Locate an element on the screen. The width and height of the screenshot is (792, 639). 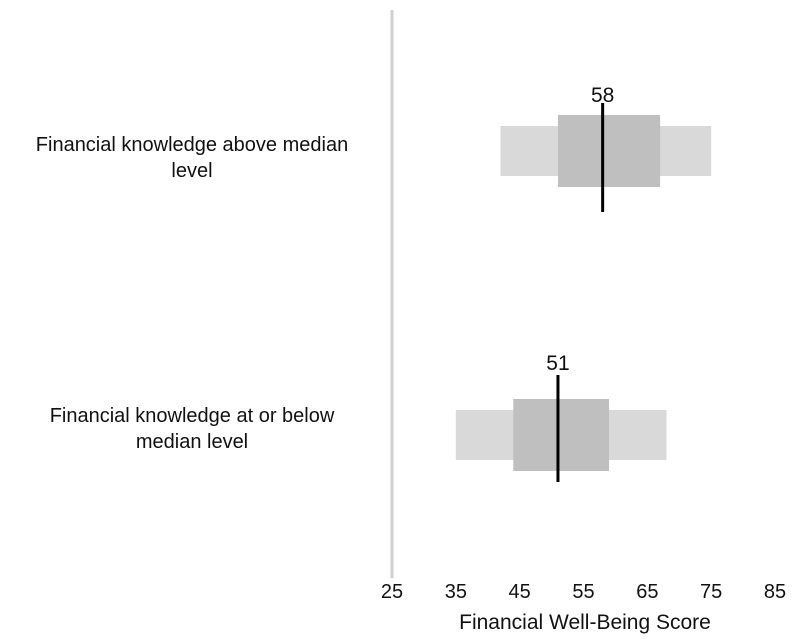
median-value-label: 51 is located at coordinates (557, 363).